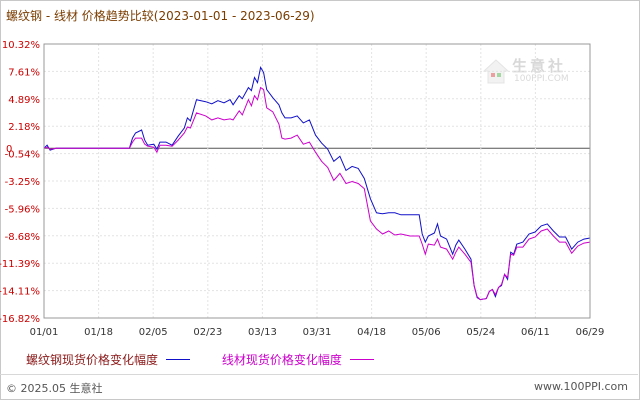 This screenshot has width=640, height=400. Describe the element at coordinates (361, 359) in the screenshot. I see `legend-swatch-wire-rod` at that location.